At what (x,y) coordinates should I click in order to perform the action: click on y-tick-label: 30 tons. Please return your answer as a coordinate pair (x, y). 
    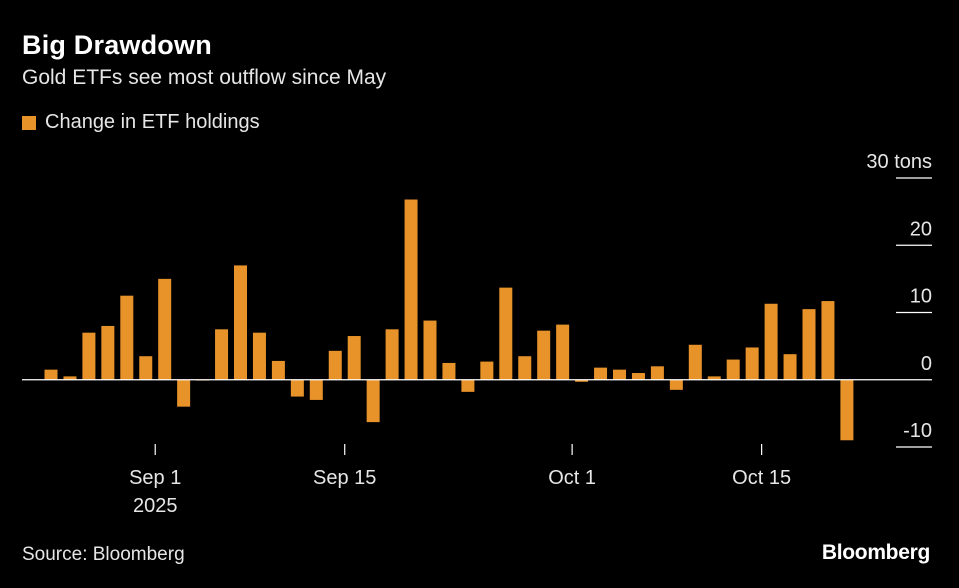
    Looking at the image, I should click on (899, 162).